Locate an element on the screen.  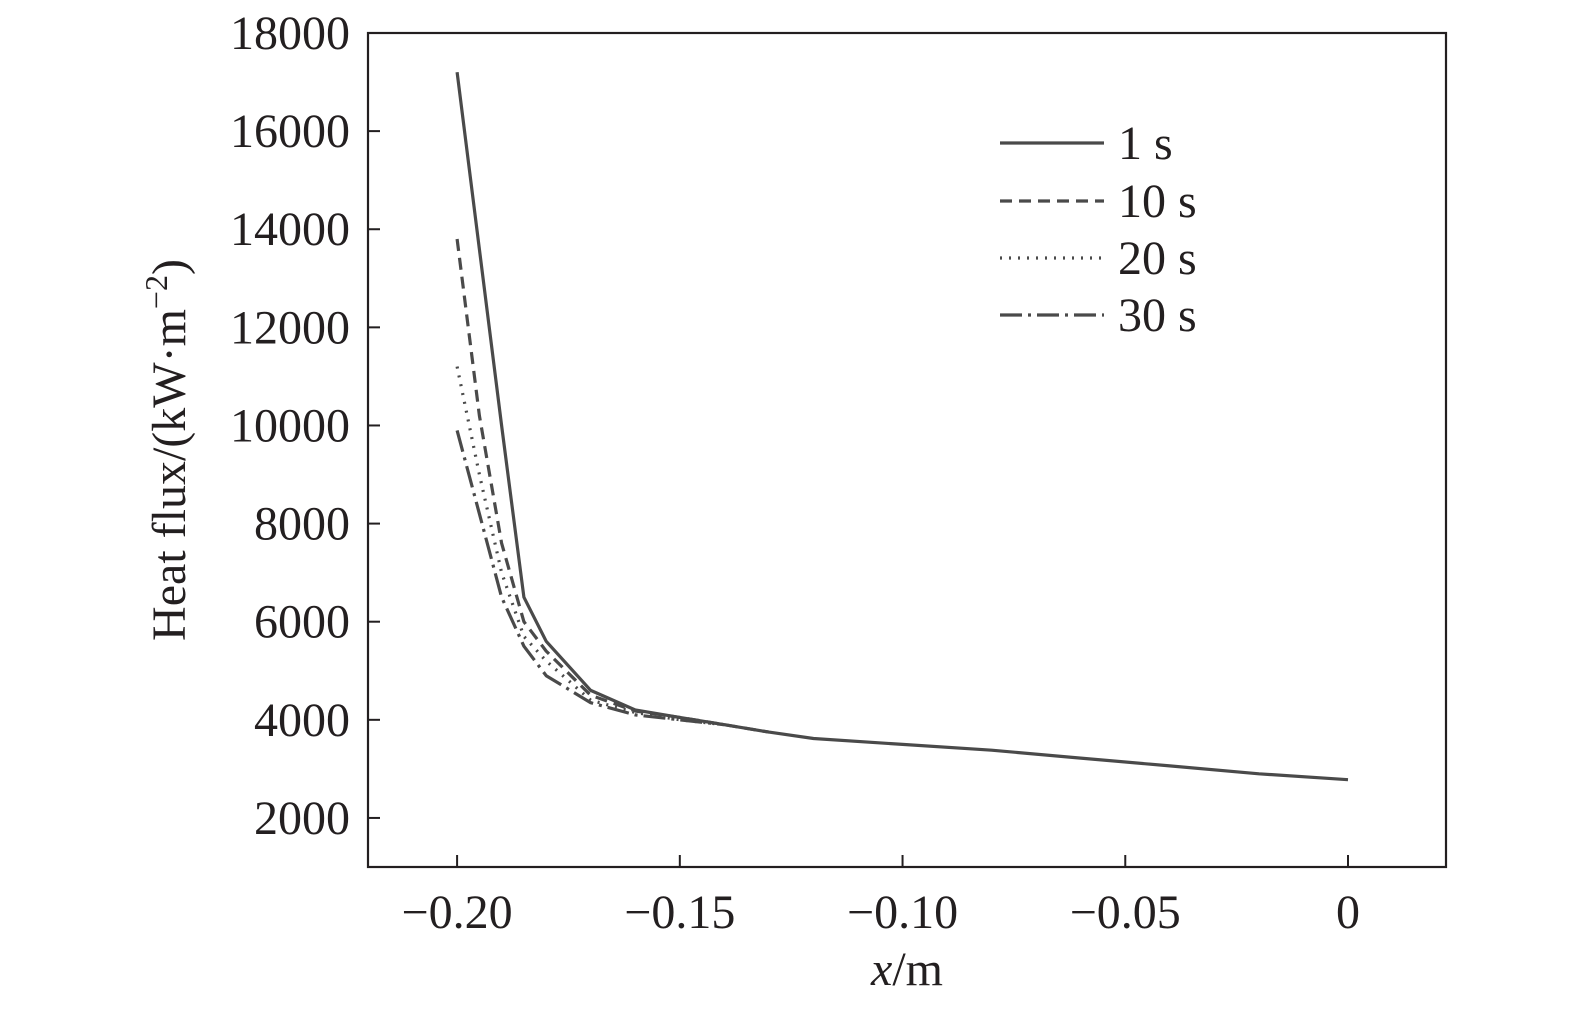
series-line-dash-dot is located at coordinates (590, 578).